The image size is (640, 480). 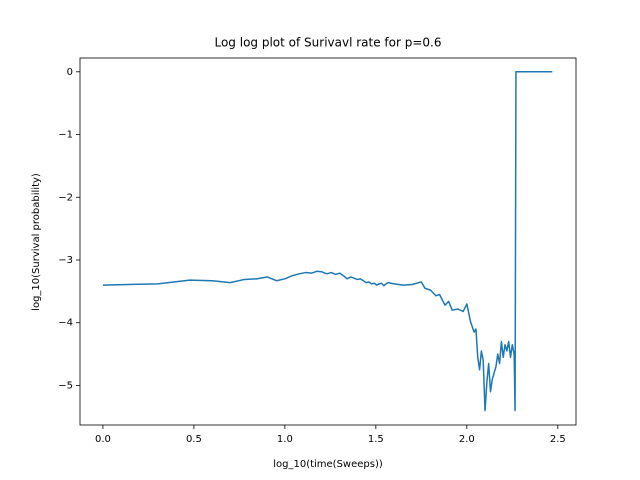 I want to click on x-tick-label: 0.5, so click(x=194, y=439).